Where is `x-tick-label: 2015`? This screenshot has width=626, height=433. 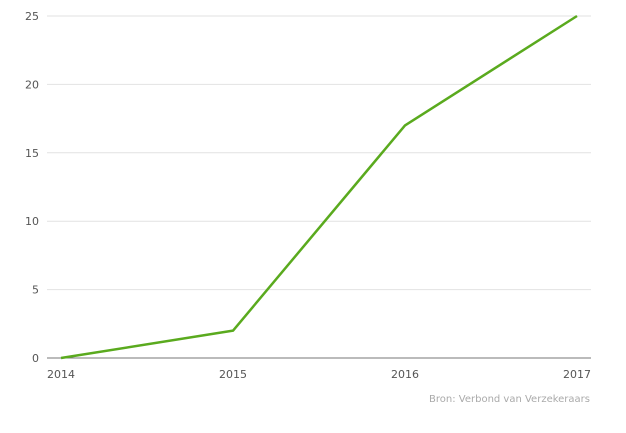
x-tick-label: 2015 is located at coordinates (233, 374).